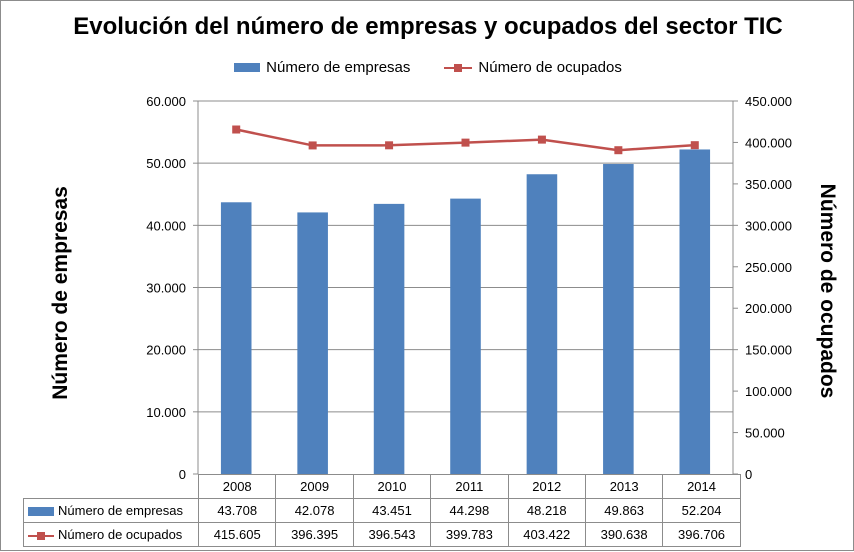 Image resolution: width=854 pixels, height=552 pixels. Describe the element at coordinates (624, 510) in the screenshot. I see `data-table-cell: 49.863` at that location.